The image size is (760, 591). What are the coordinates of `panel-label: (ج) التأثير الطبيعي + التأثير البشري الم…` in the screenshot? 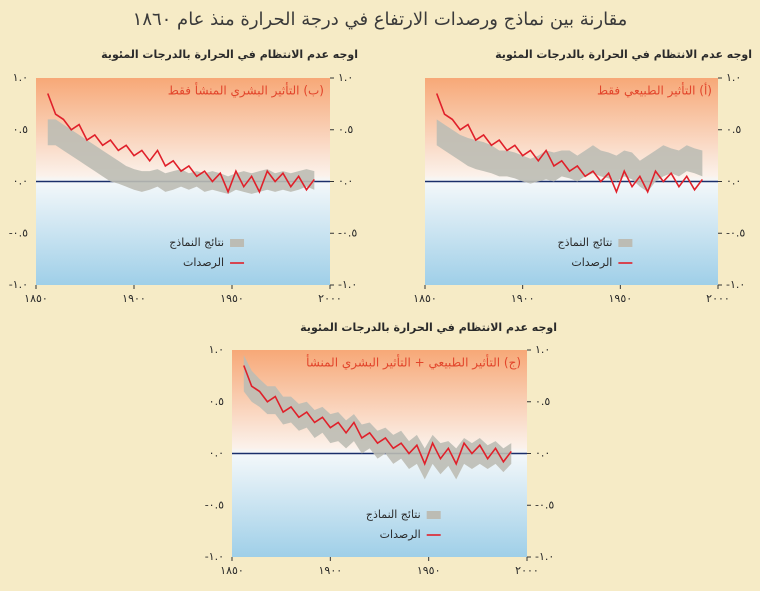 It's located at (413, 362).